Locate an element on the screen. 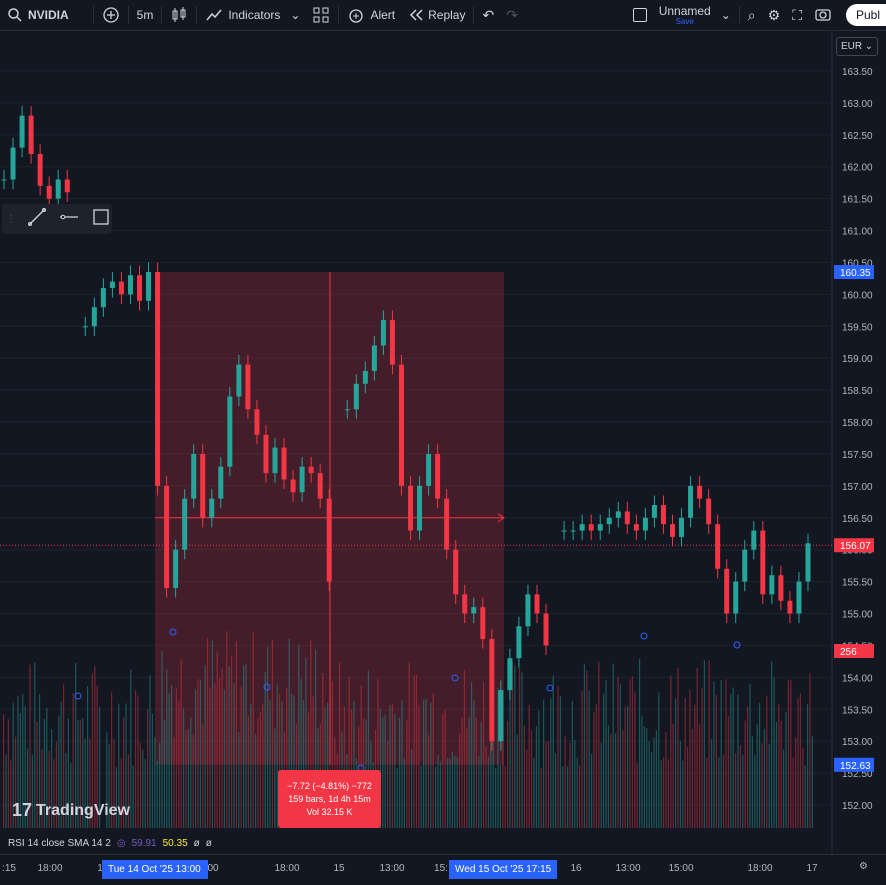  price-tick: 160.50 is located at coordinates (857, 263).